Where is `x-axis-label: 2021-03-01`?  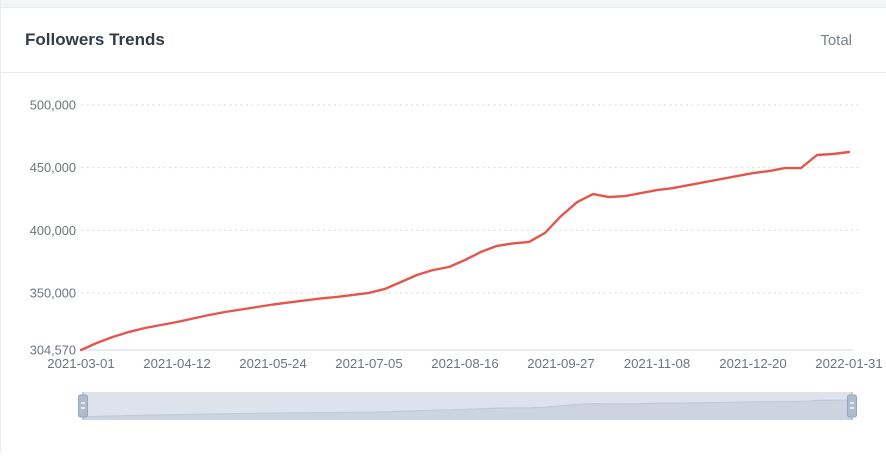 x-axis-label: 2021-03-01 is located at coordinates (80, 363).